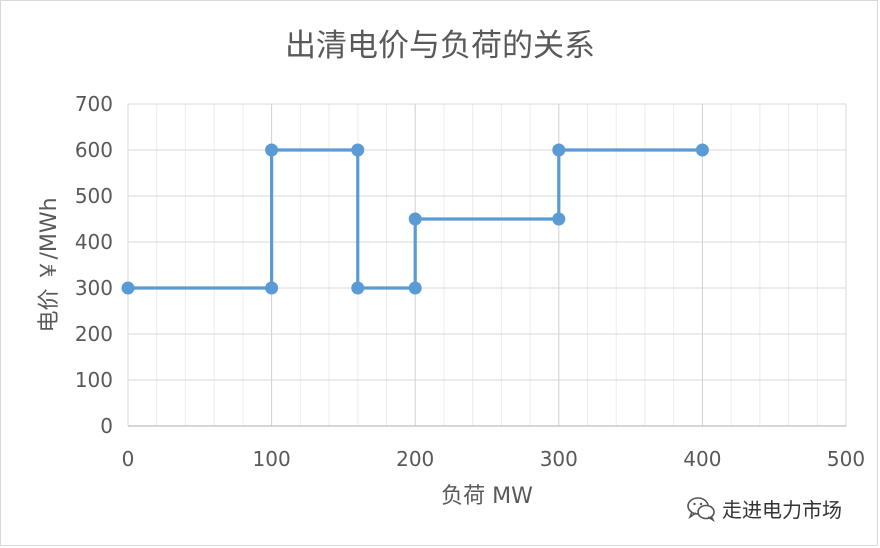  I want to click on wechat-icon, so click(701, 509).